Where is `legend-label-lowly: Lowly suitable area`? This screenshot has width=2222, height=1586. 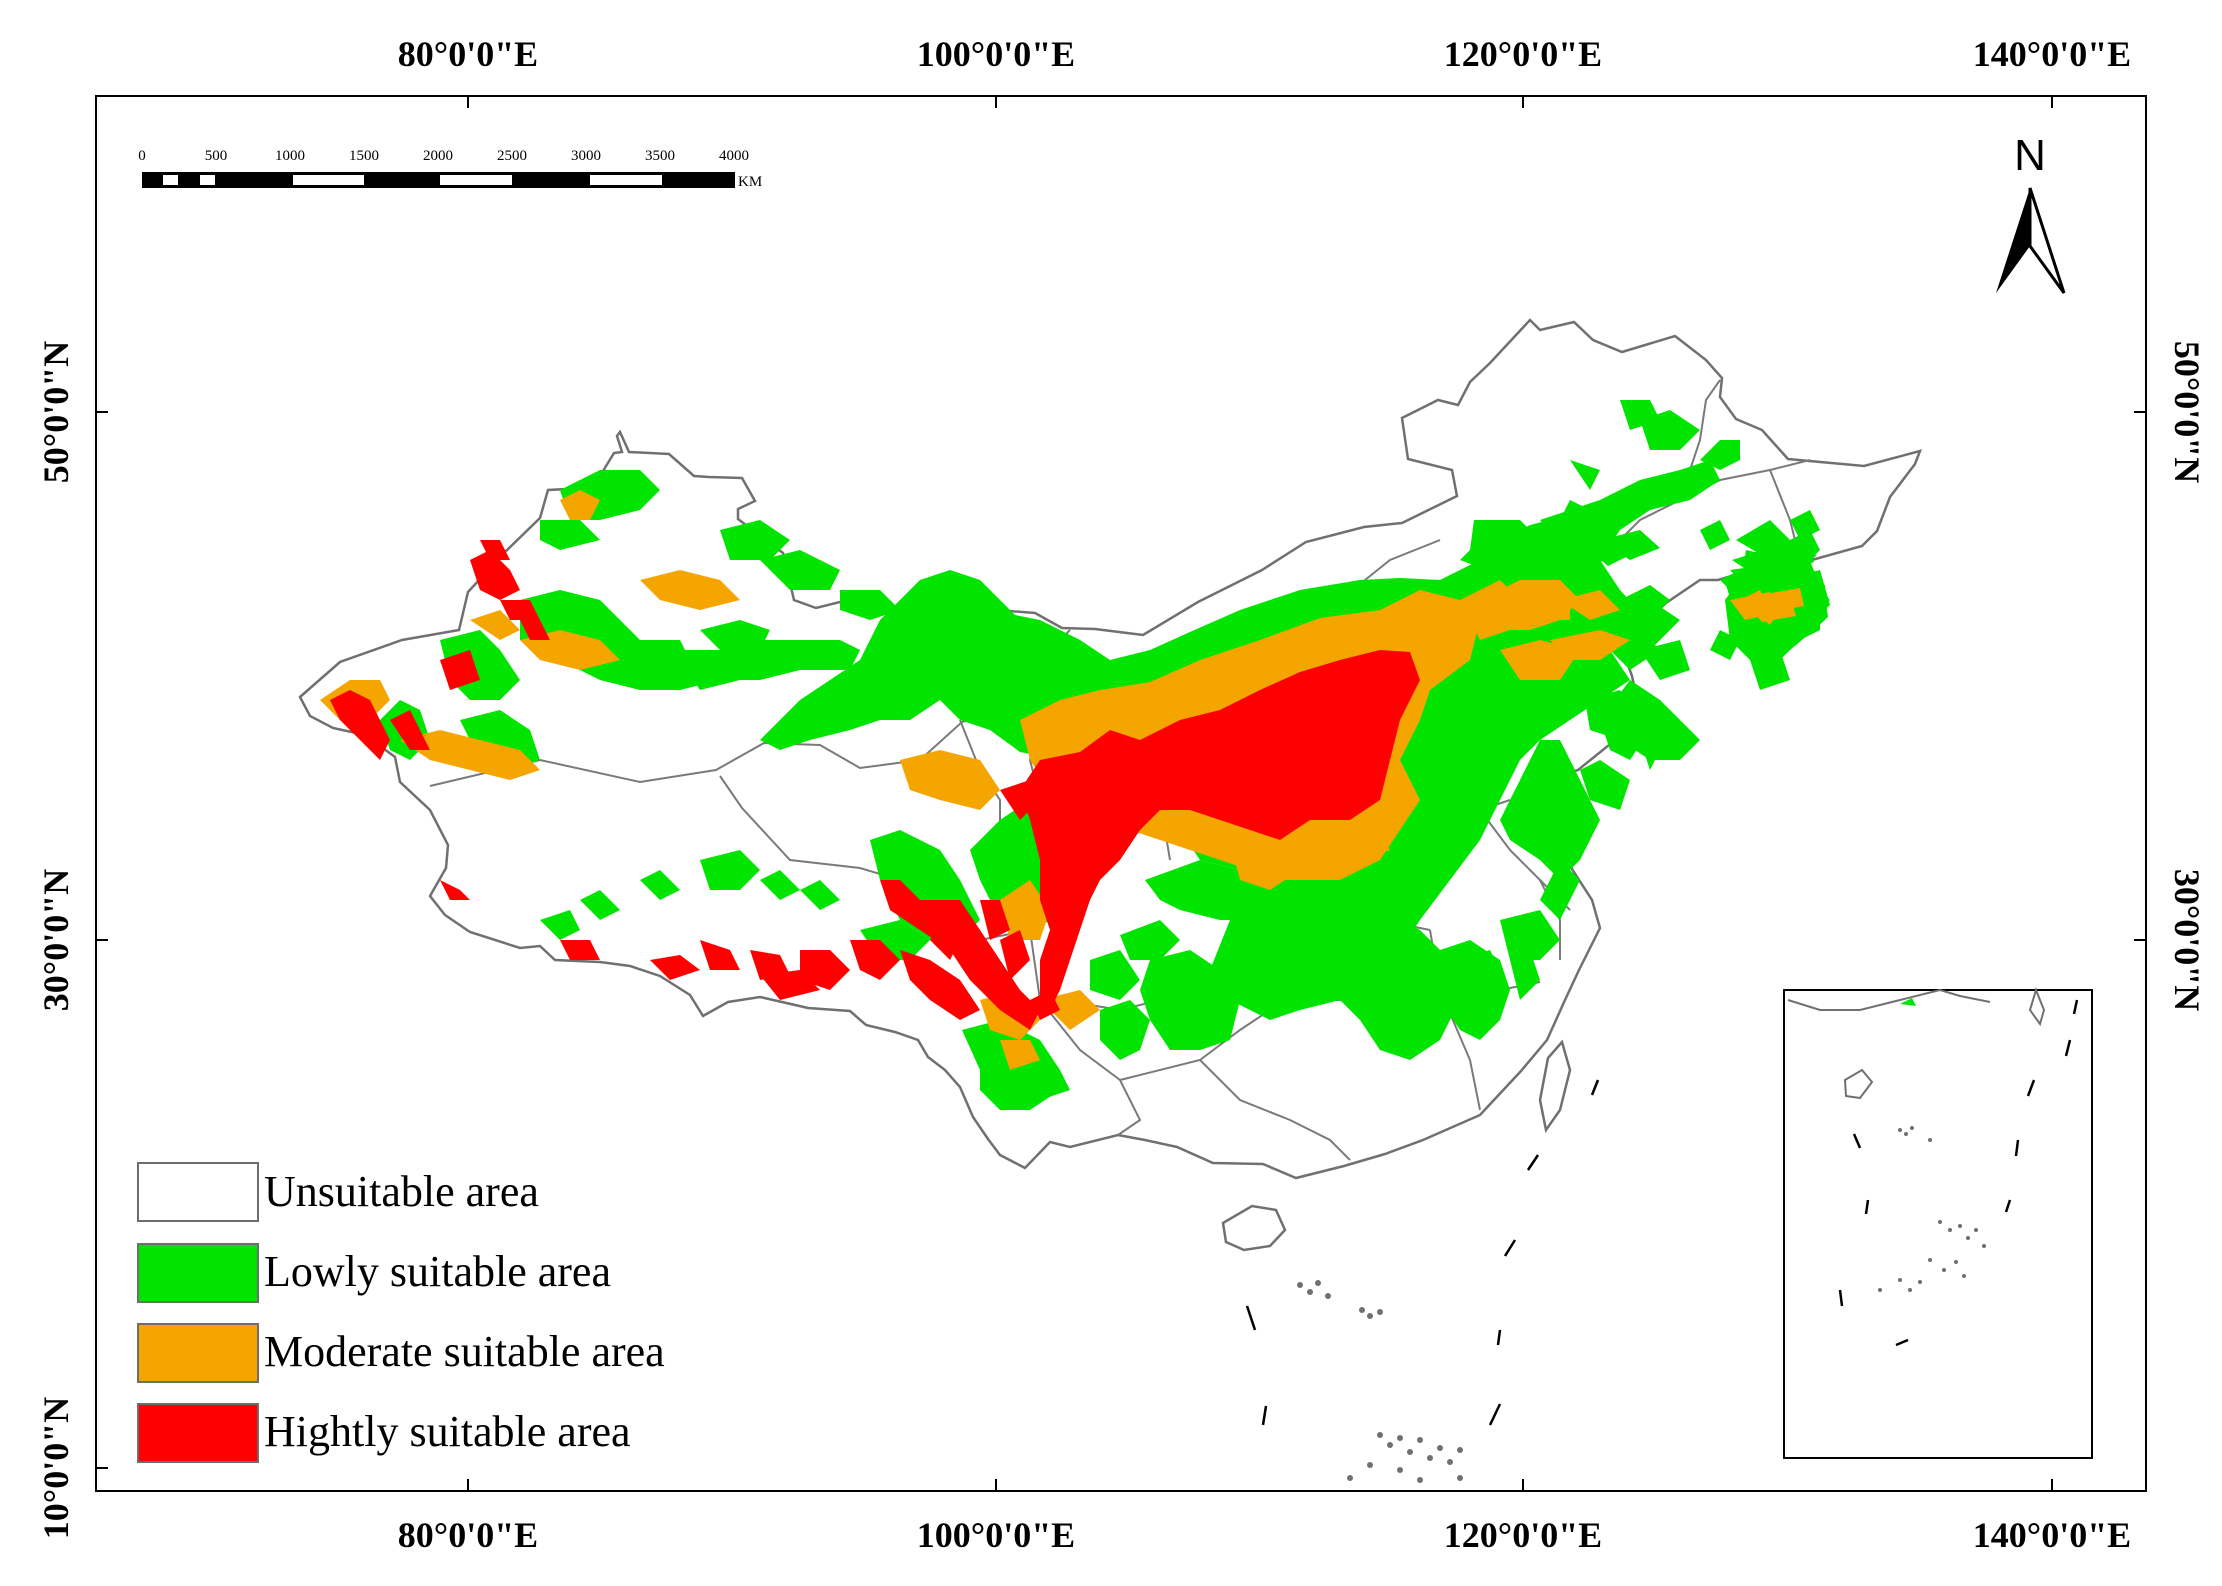
legend-label-lowly: Lowly suitable area is located at coordinates (437, 1271).